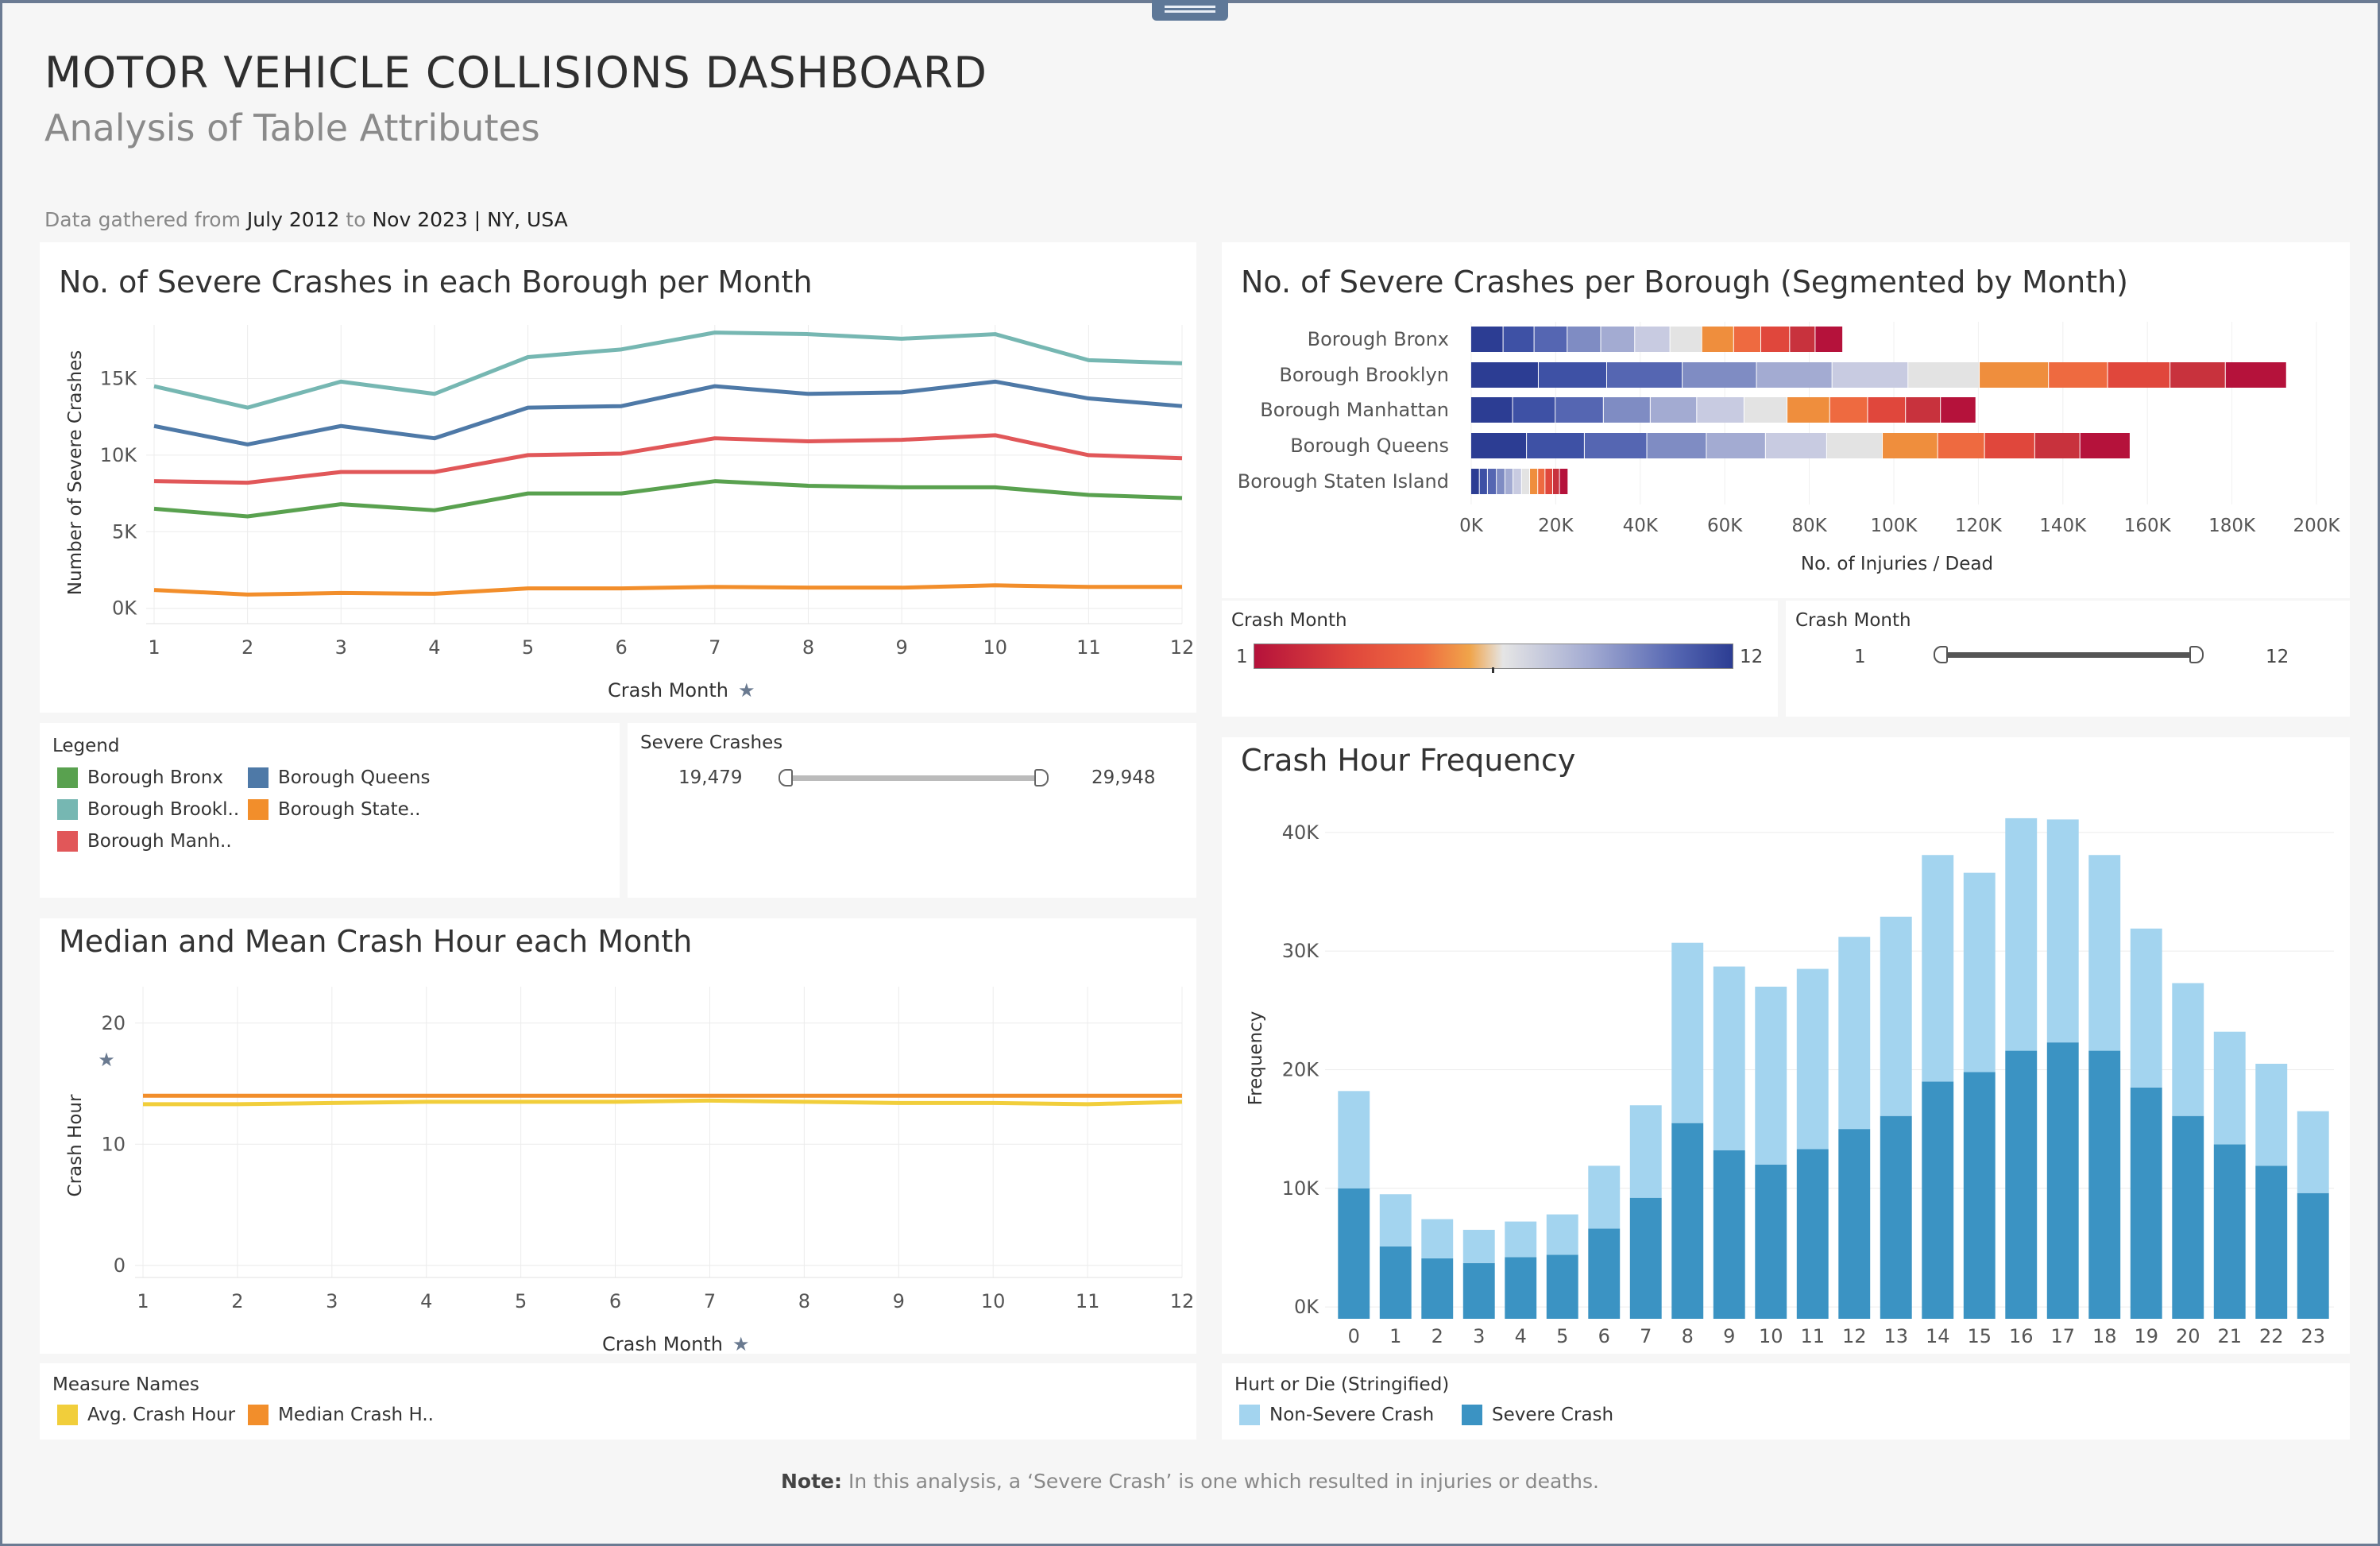 This screenshot has width=2380, height=1546. Describe the element at coordinates (1182, 1301) in the screenshot. I see `x-tick-label: 12` at that location.